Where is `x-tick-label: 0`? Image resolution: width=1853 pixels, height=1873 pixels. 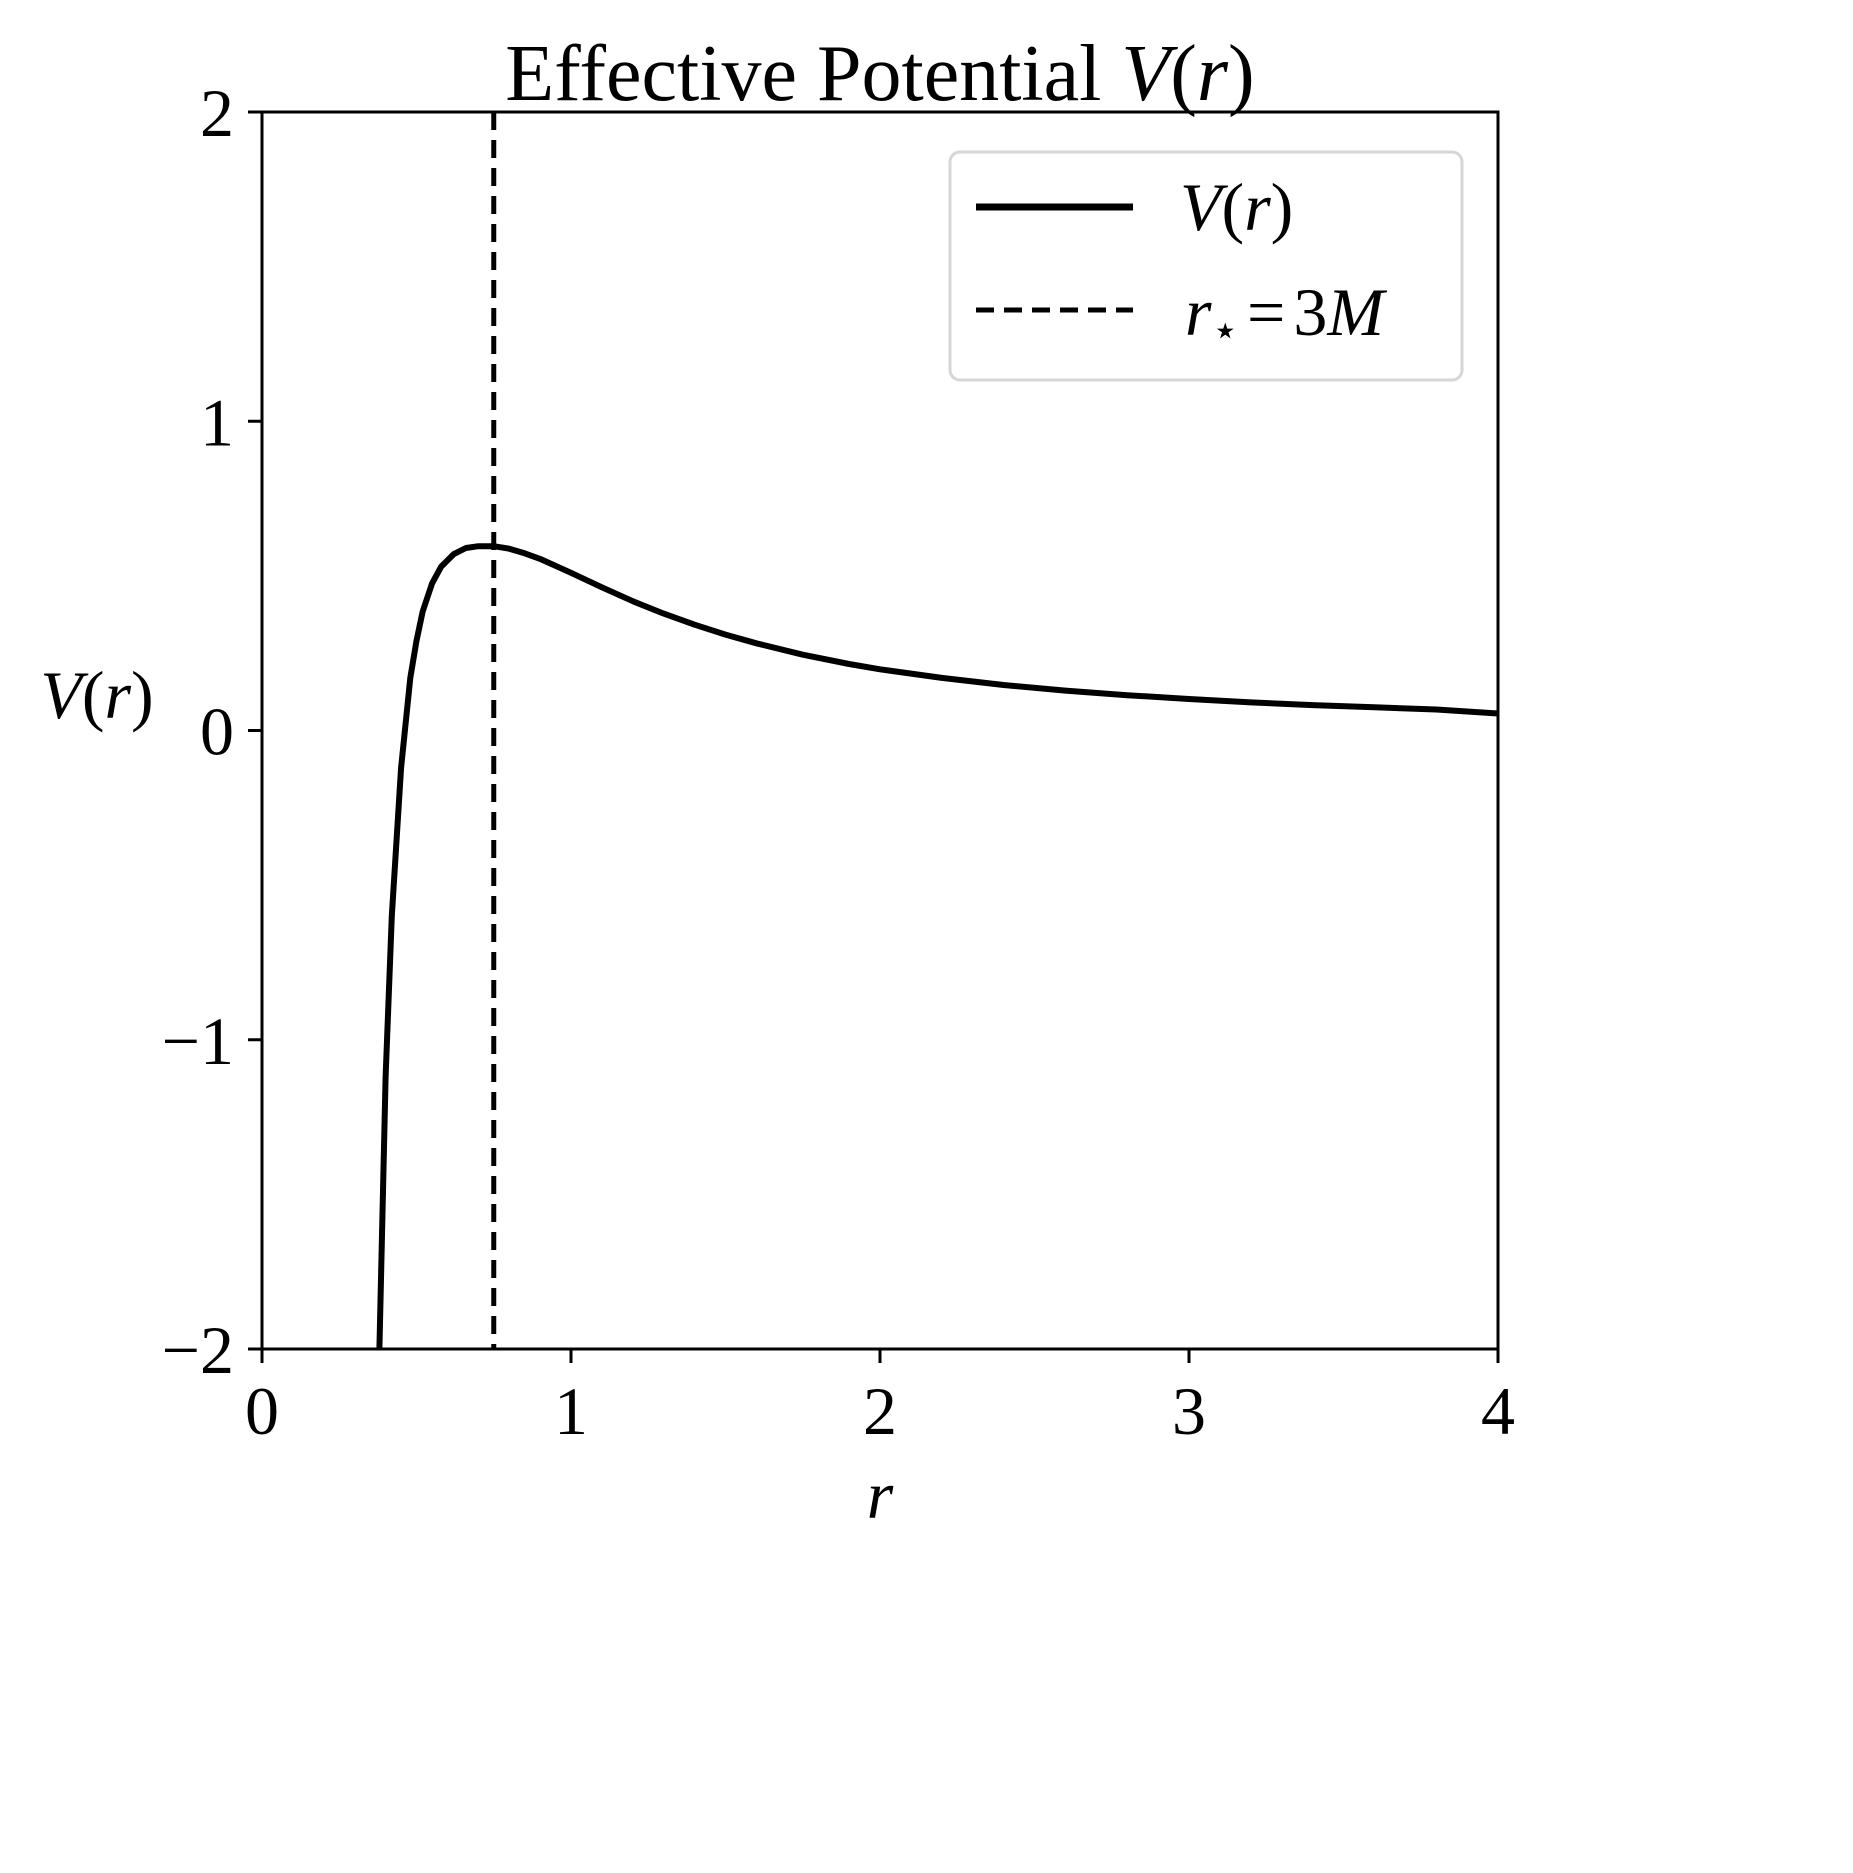
x-tick-label: 0 is located at coordinates (262, 1411).